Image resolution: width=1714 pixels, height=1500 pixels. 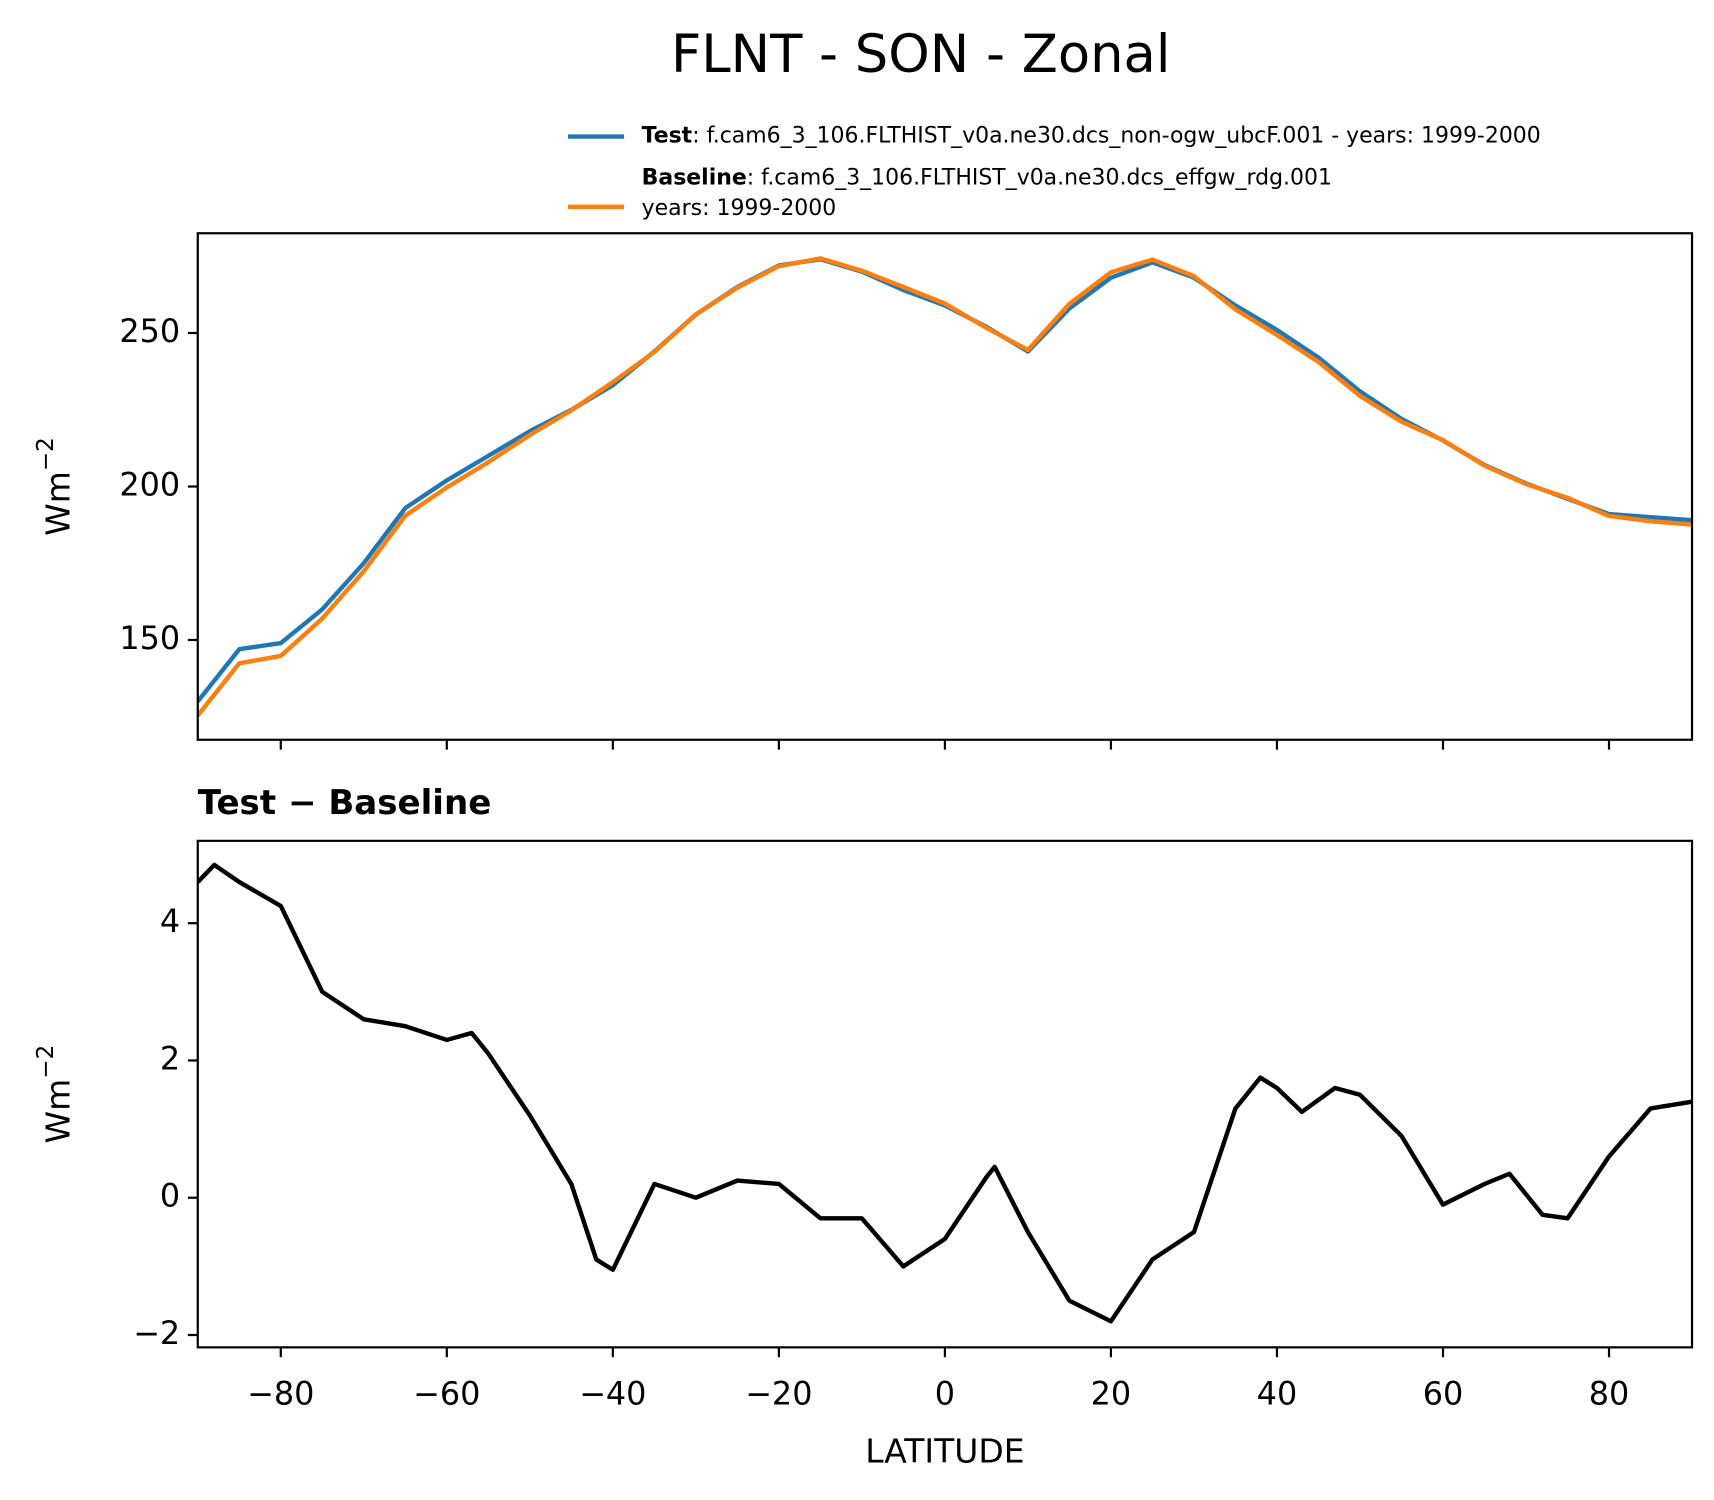 I want to click on legend-name: Baseline, so click(x=694, y=177).